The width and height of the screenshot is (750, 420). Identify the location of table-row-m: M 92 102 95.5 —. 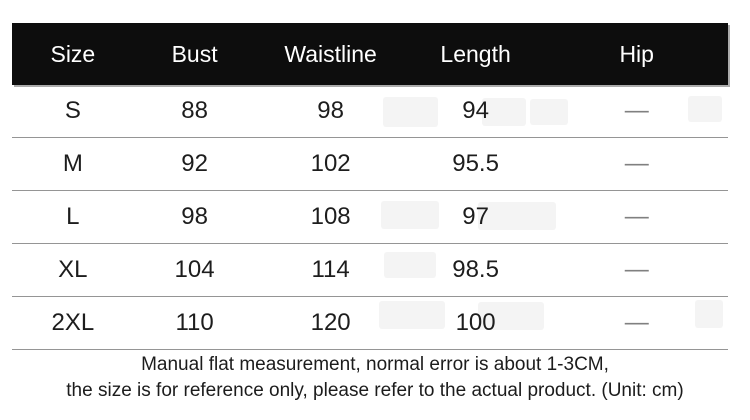
(370, 164).